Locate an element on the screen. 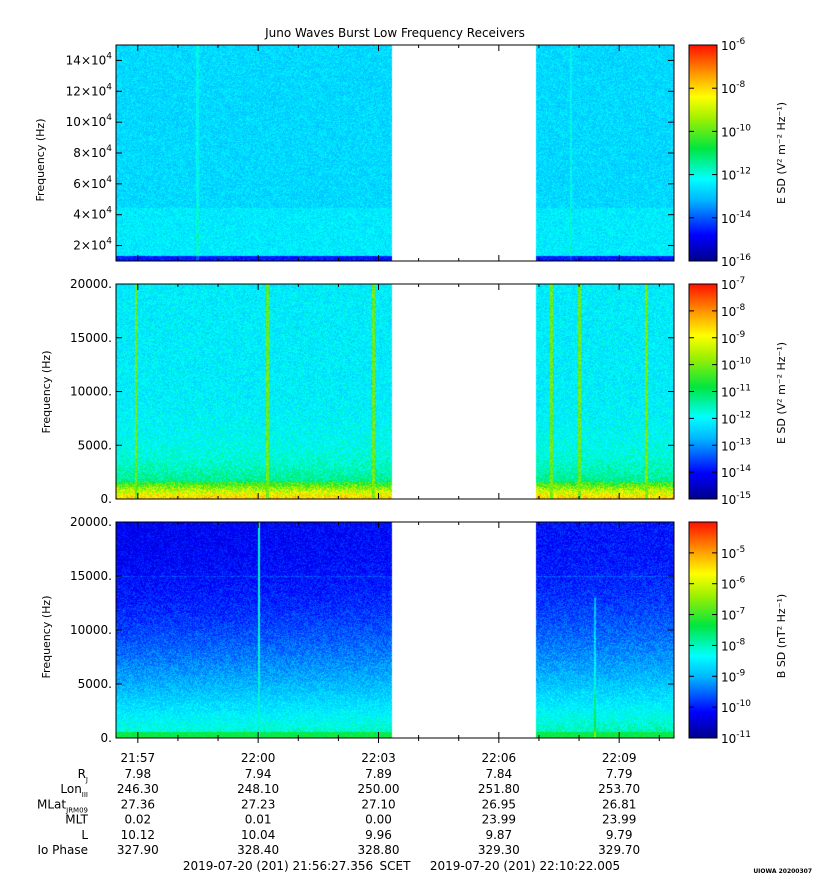 Image resolution: width=815 pixels, height=880 pixels. ephemeris-value: 26.81 is located at coordinates (619, 804).